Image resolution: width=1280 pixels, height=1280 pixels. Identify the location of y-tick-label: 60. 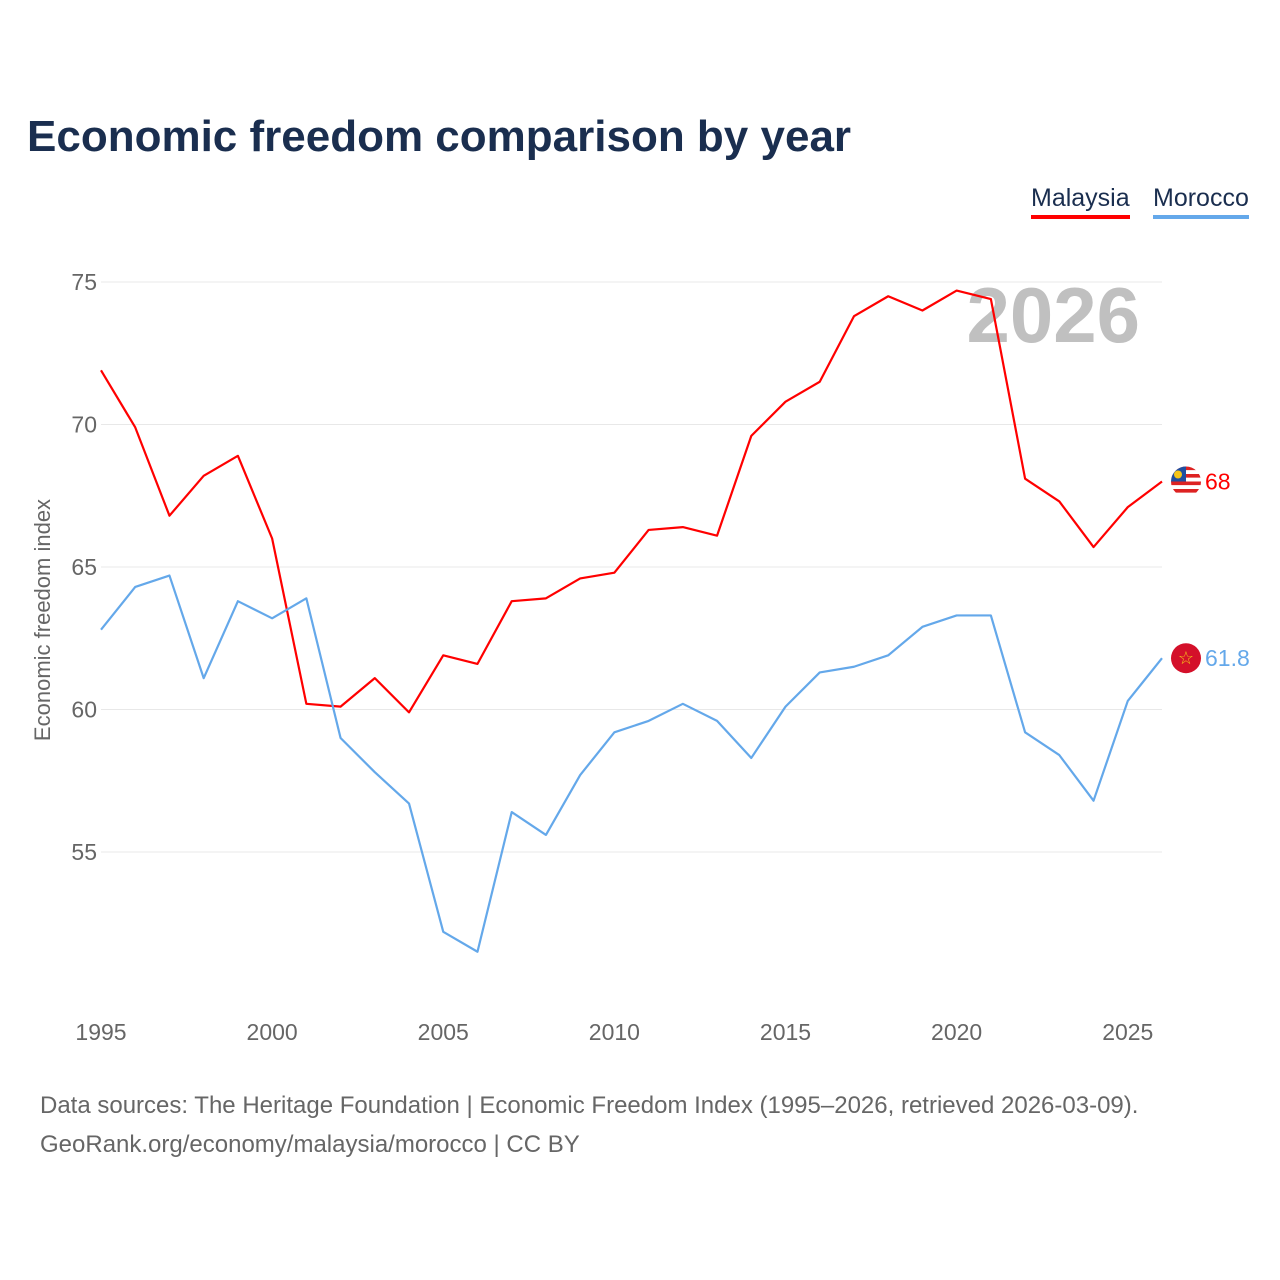
(84, 710).